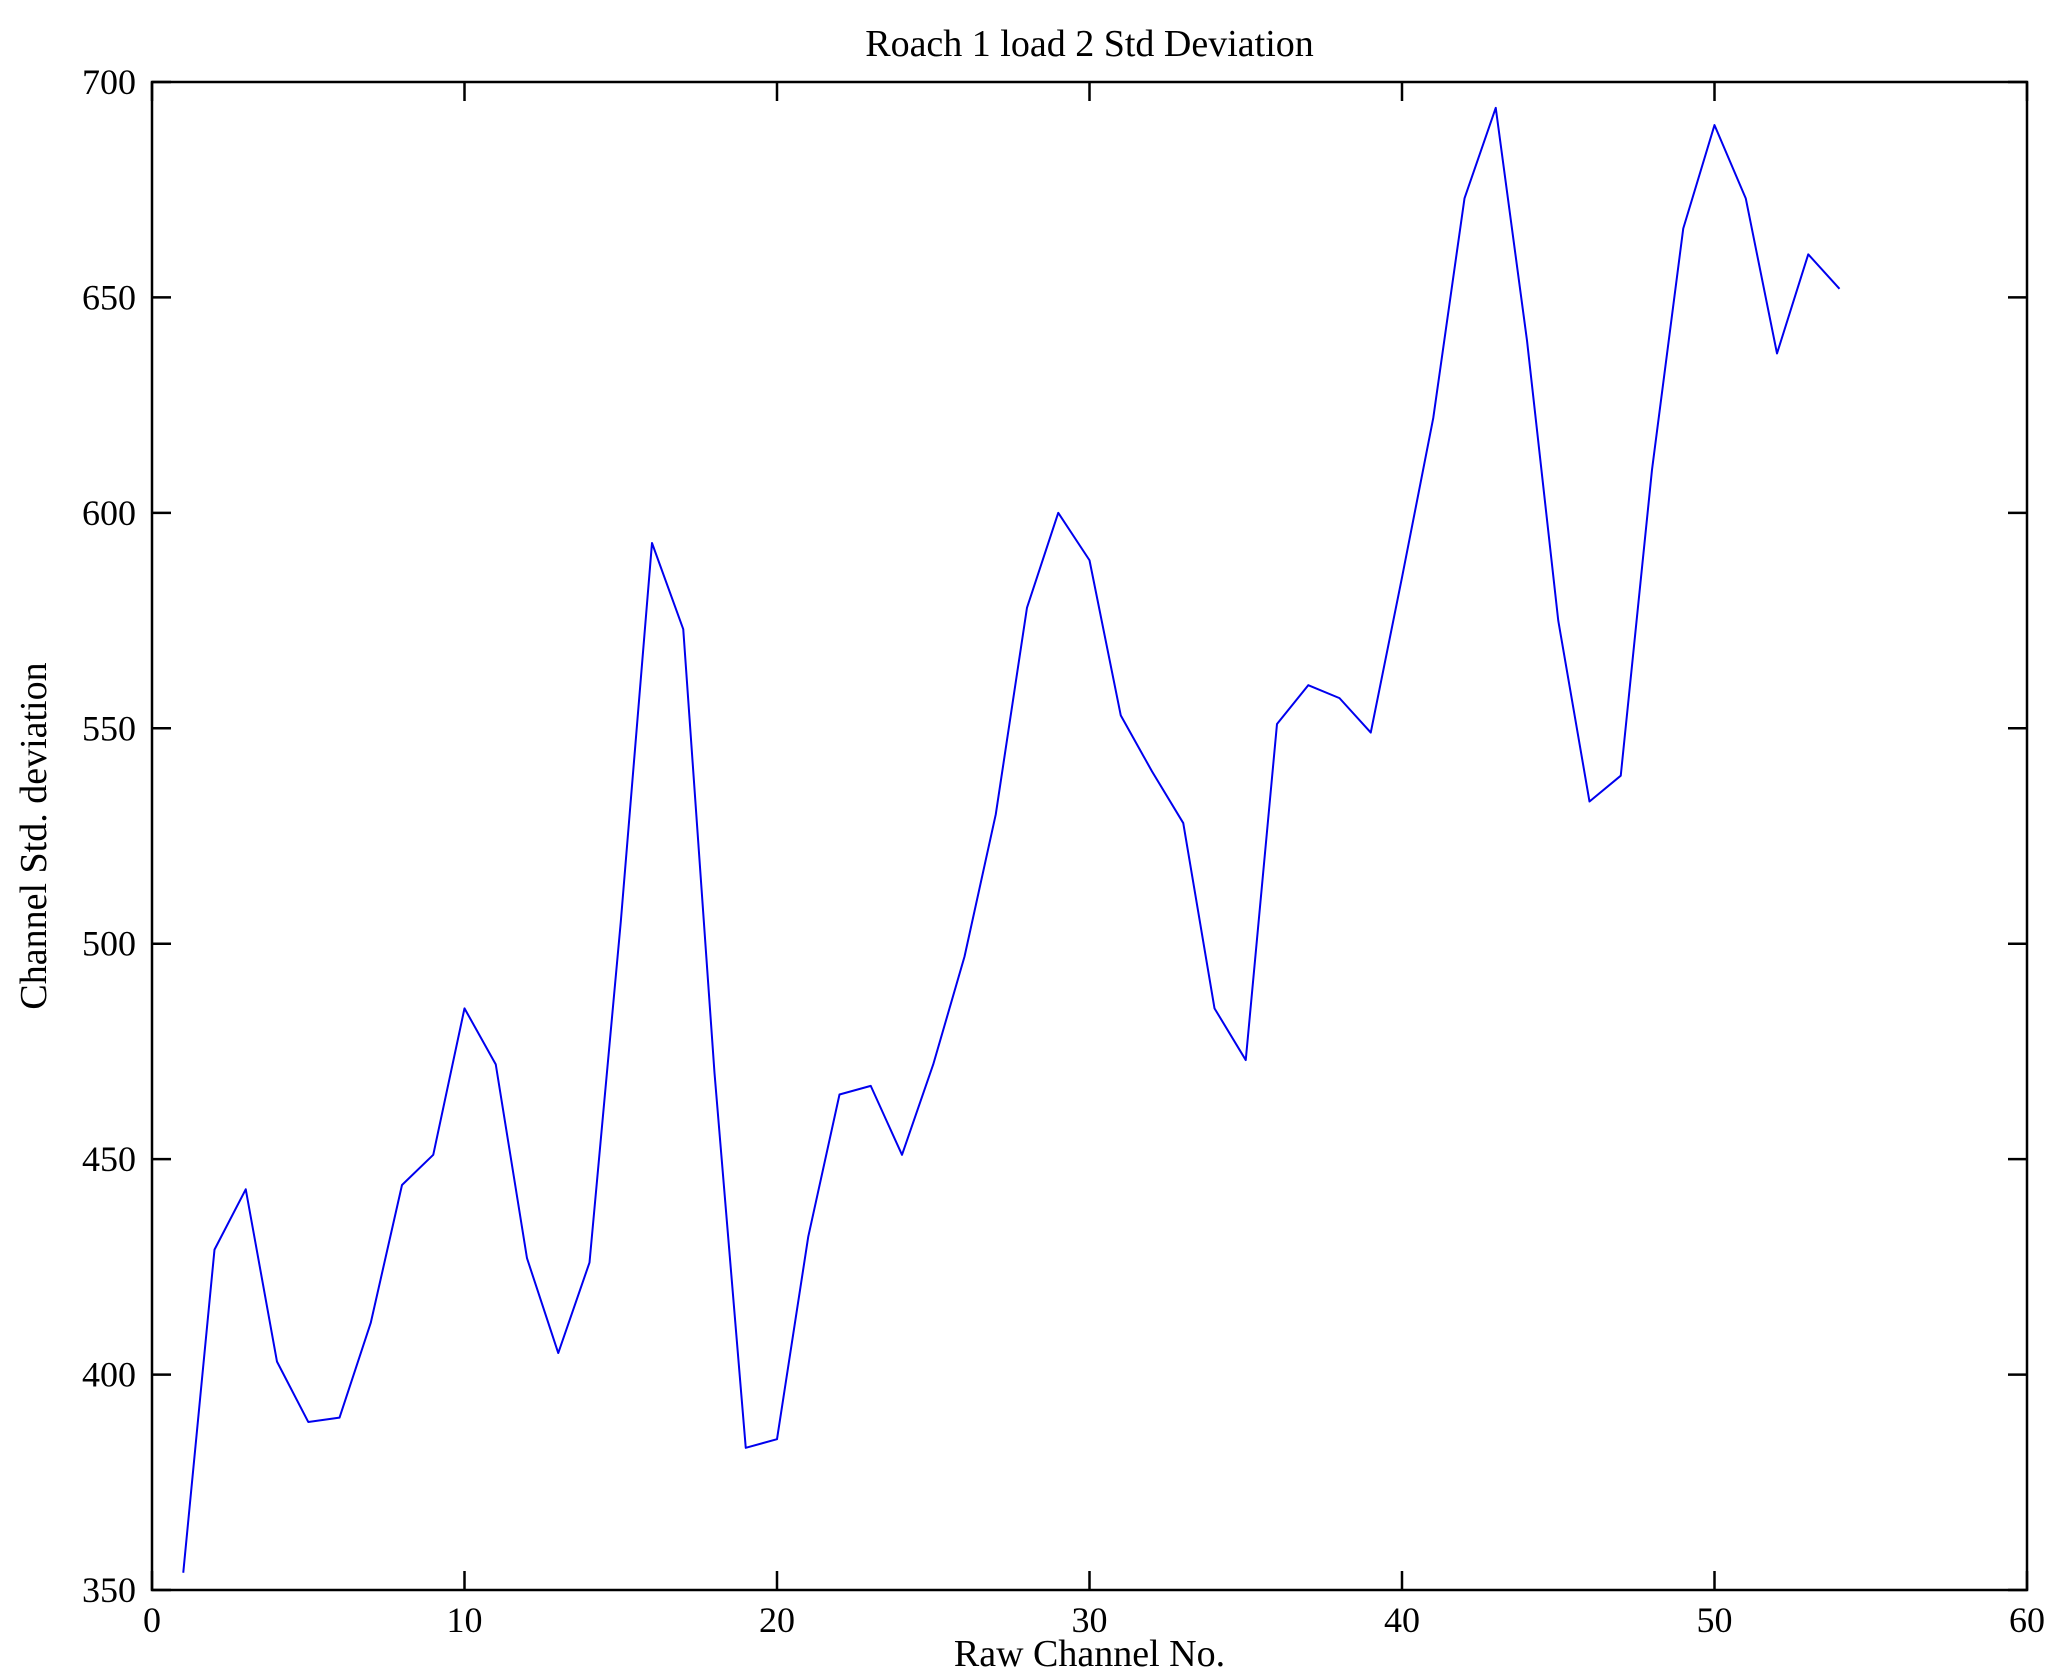  What do you see at coordinates (1715, 1620) in the screenshot?
I see `x-tick-label: 50` at bounding box center [1715, 1620].